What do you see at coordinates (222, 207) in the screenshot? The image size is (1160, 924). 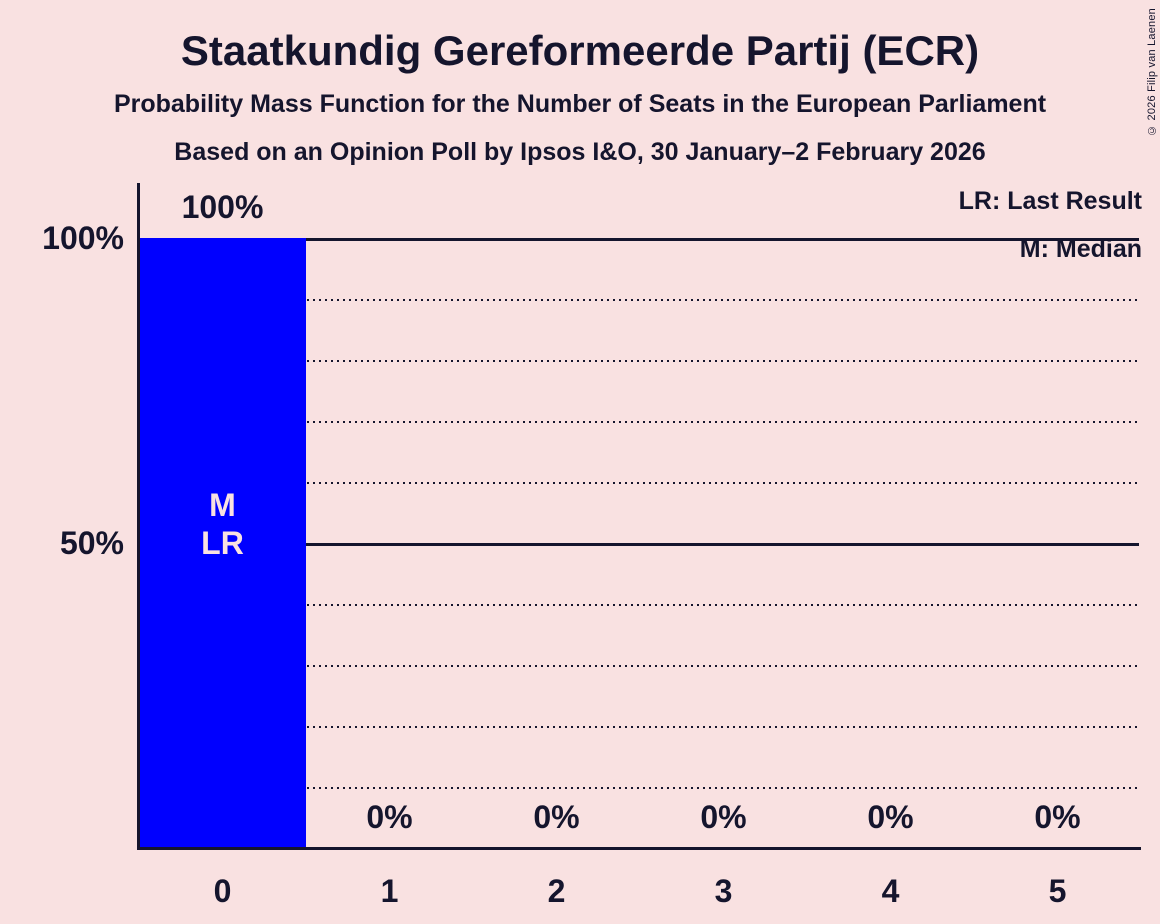 I see `bar-value-label-0: 100%` at bounding box center [222, 207].